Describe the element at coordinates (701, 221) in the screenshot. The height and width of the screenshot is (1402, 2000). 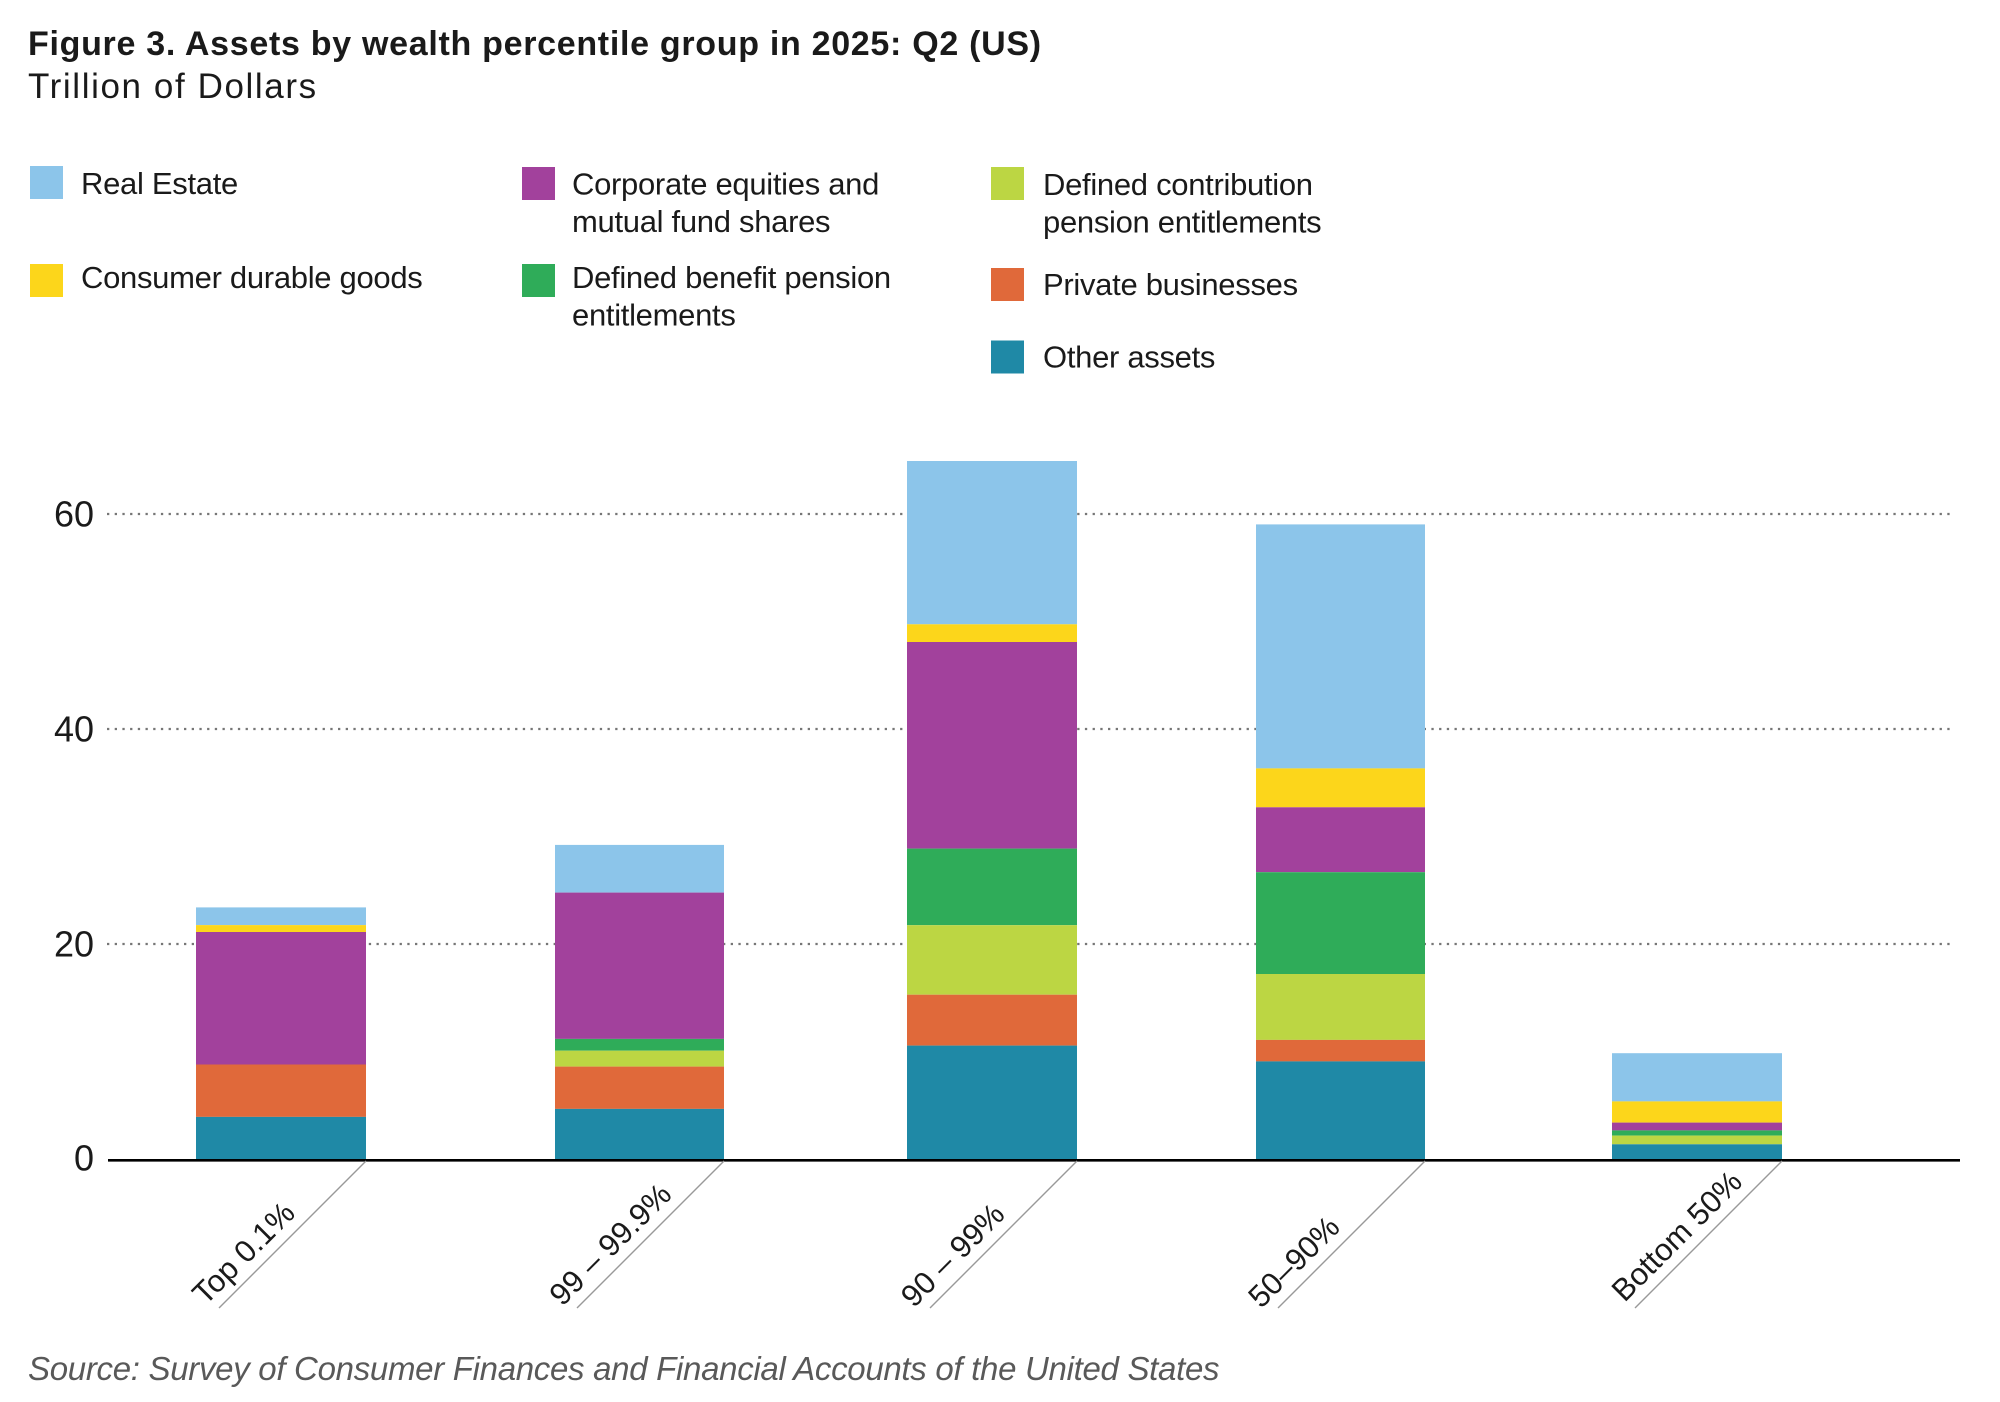
I see `svg-text: mutual fund shares` at that location.